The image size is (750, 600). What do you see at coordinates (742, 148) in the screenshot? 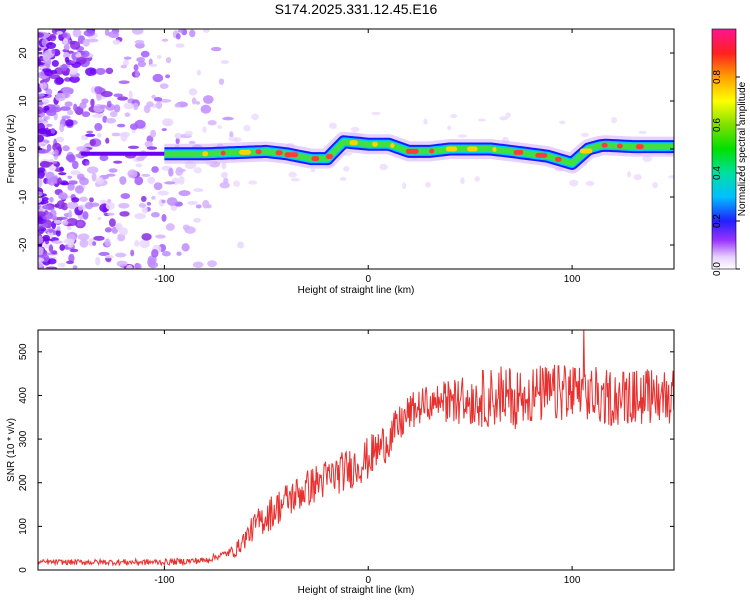
I see `colorbar-label: Normalized spectral amplitude` at bounding box center [742, 148].